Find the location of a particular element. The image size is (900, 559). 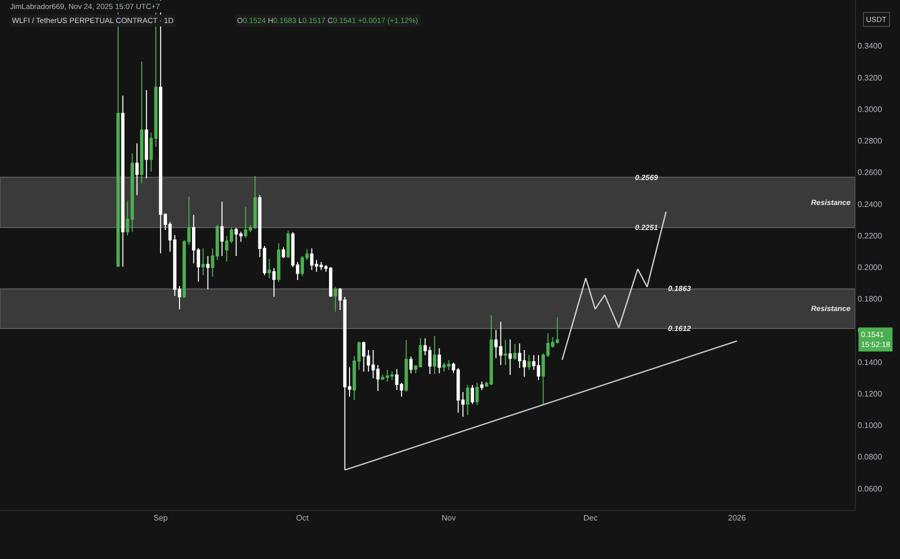

y-tick-label: 0.2400 is located at coordinates (870, 204).